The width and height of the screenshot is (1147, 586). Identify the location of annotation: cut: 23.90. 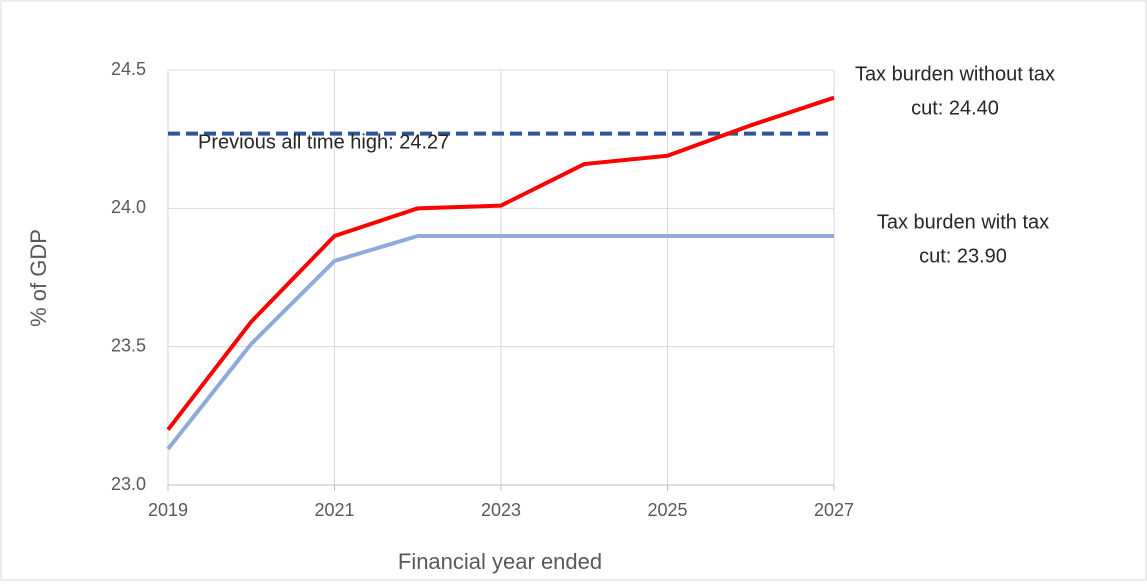
(963, 256).